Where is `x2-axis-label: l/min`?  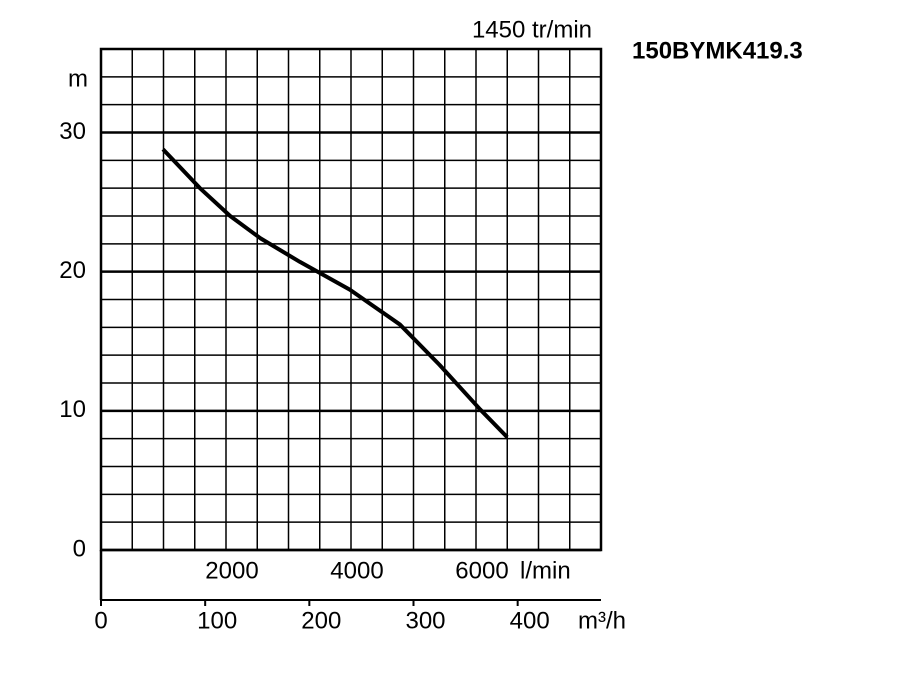 x2-axis-label: l/min is located at coordinates (545, 570).